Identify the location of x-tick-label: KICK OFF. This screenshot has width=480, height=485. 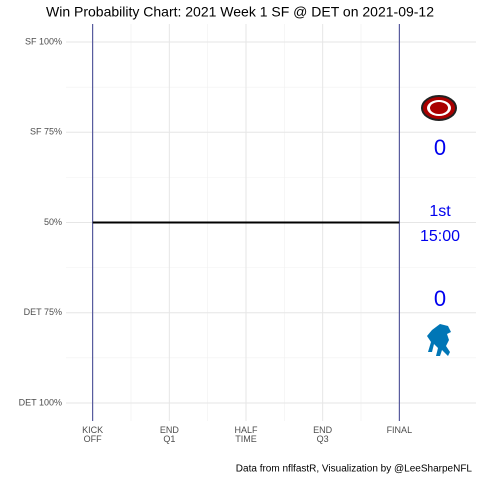
(92, 434).